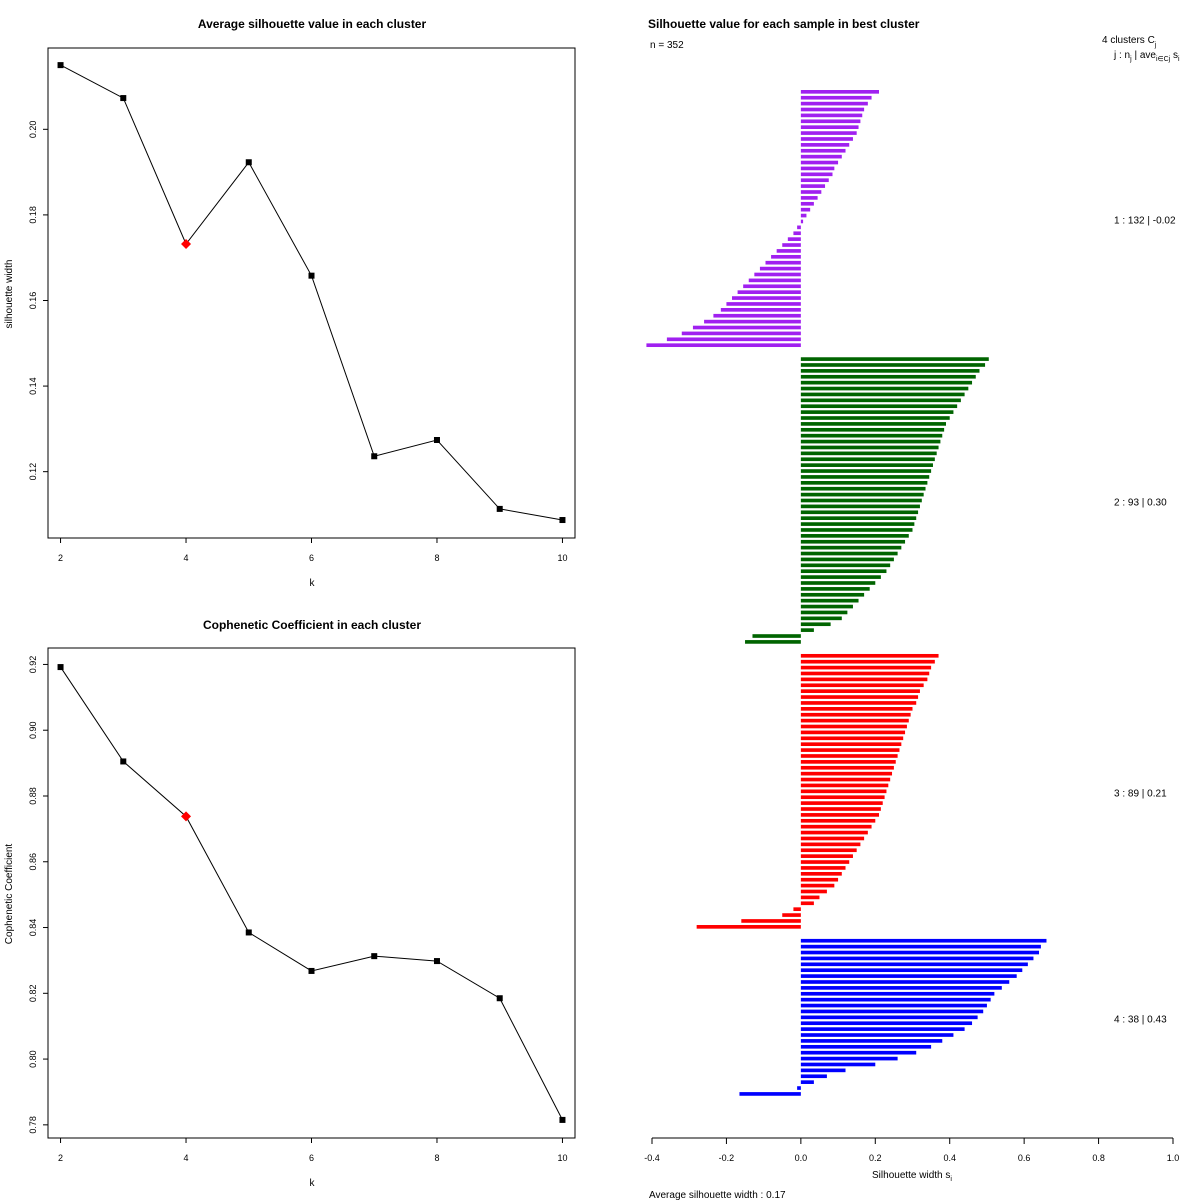 The width and height of the screenshot is (1200, 1200). Describe the element at coordinates (33, 862) in the screenshot. I see `cophenetic-ytick-label: 0.86` at that location.